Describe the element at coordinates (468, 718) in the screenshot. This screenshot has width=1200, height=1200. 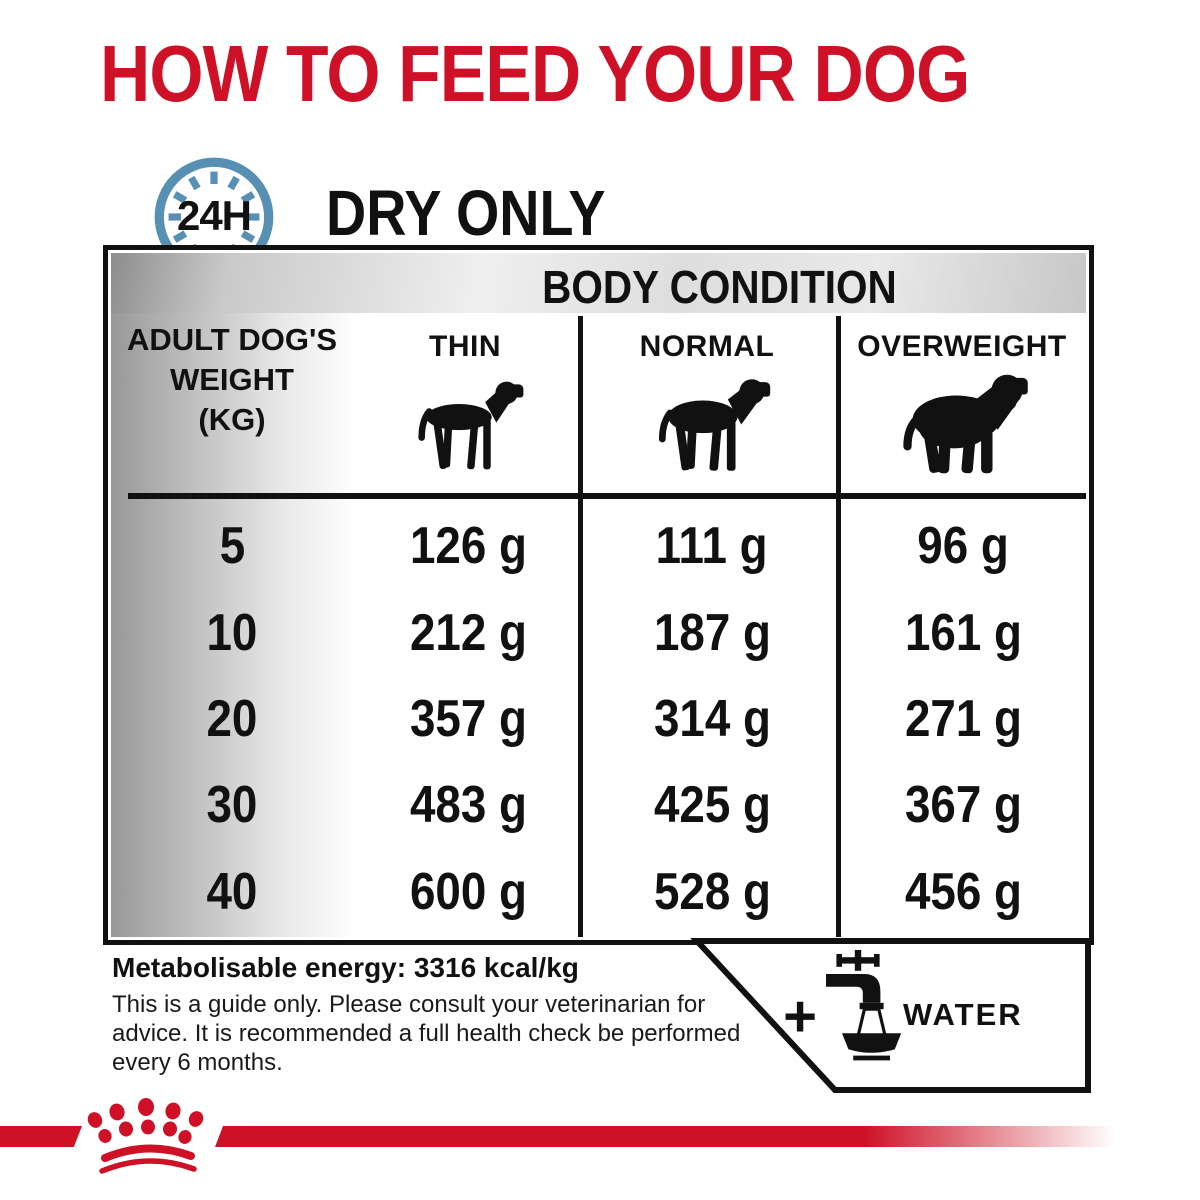
I see `ration-thin: 357 g` at that location.